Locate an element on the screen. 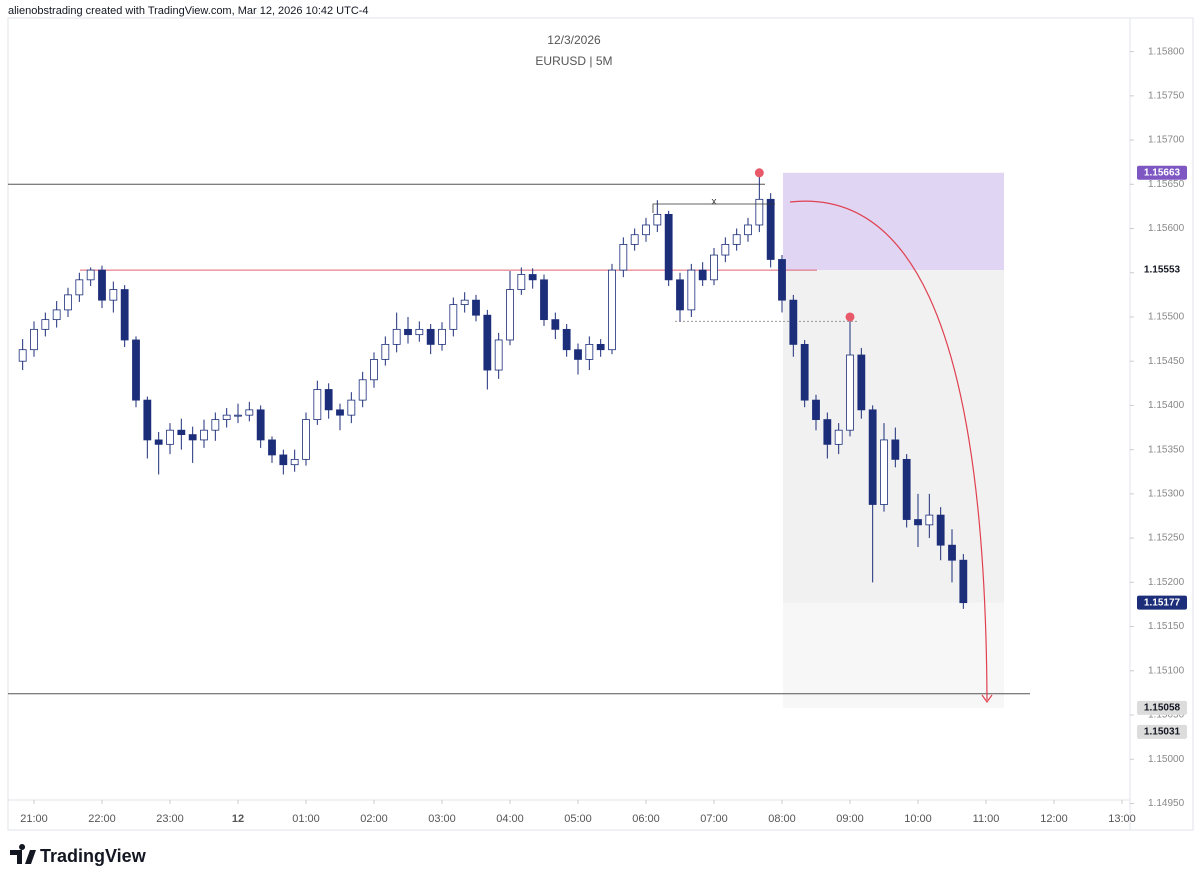 This screenshot has height=882, width=1200. x-tick-label: 02:00 is located at coordinates (374, 819).